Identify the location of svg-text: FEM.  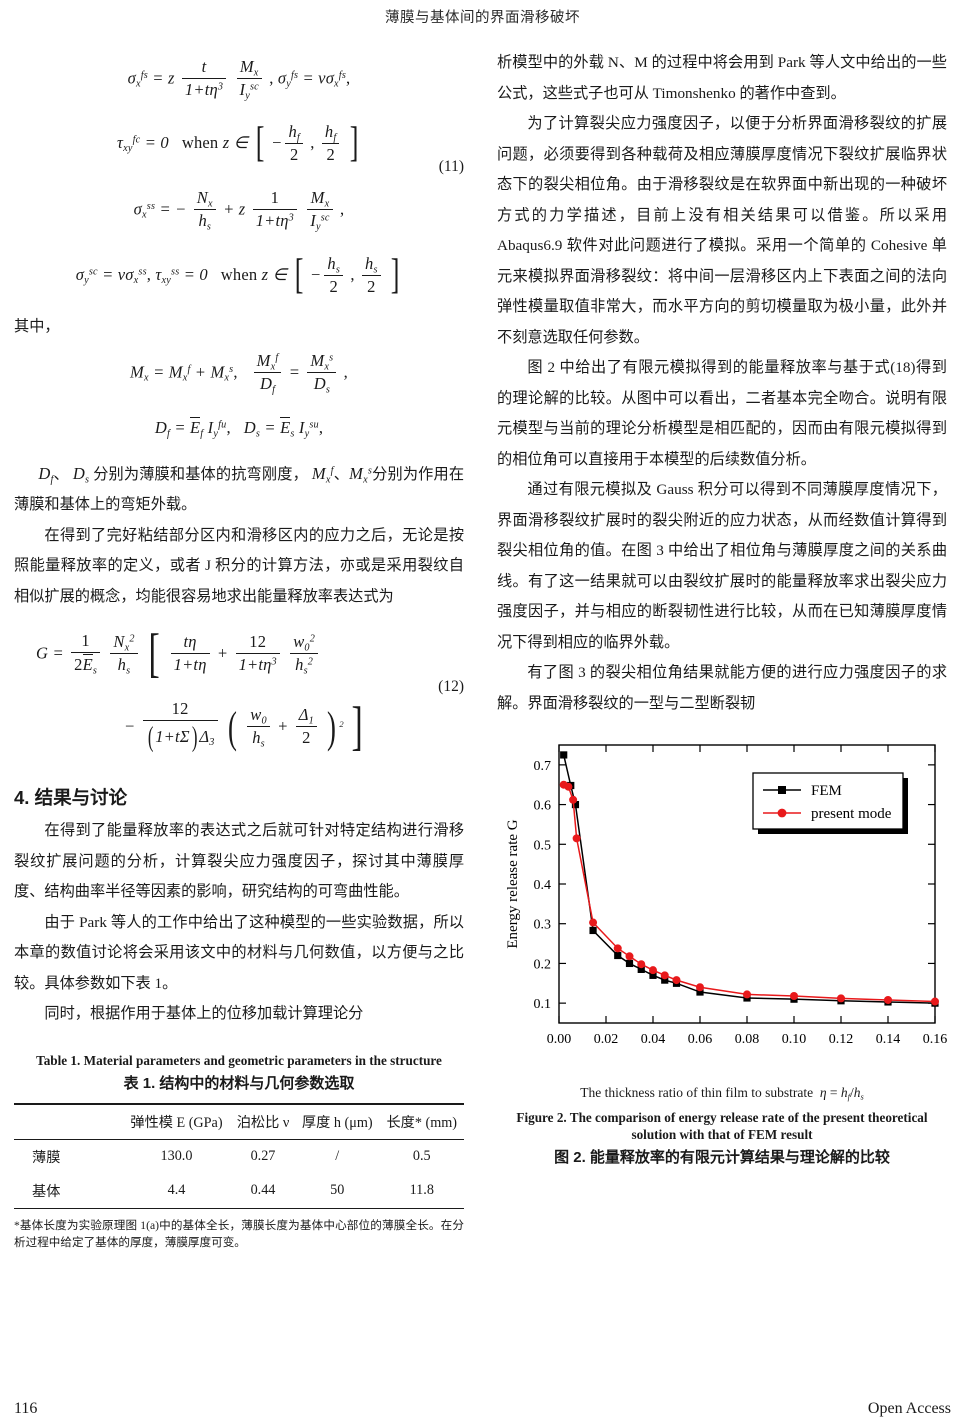
(826, 791).